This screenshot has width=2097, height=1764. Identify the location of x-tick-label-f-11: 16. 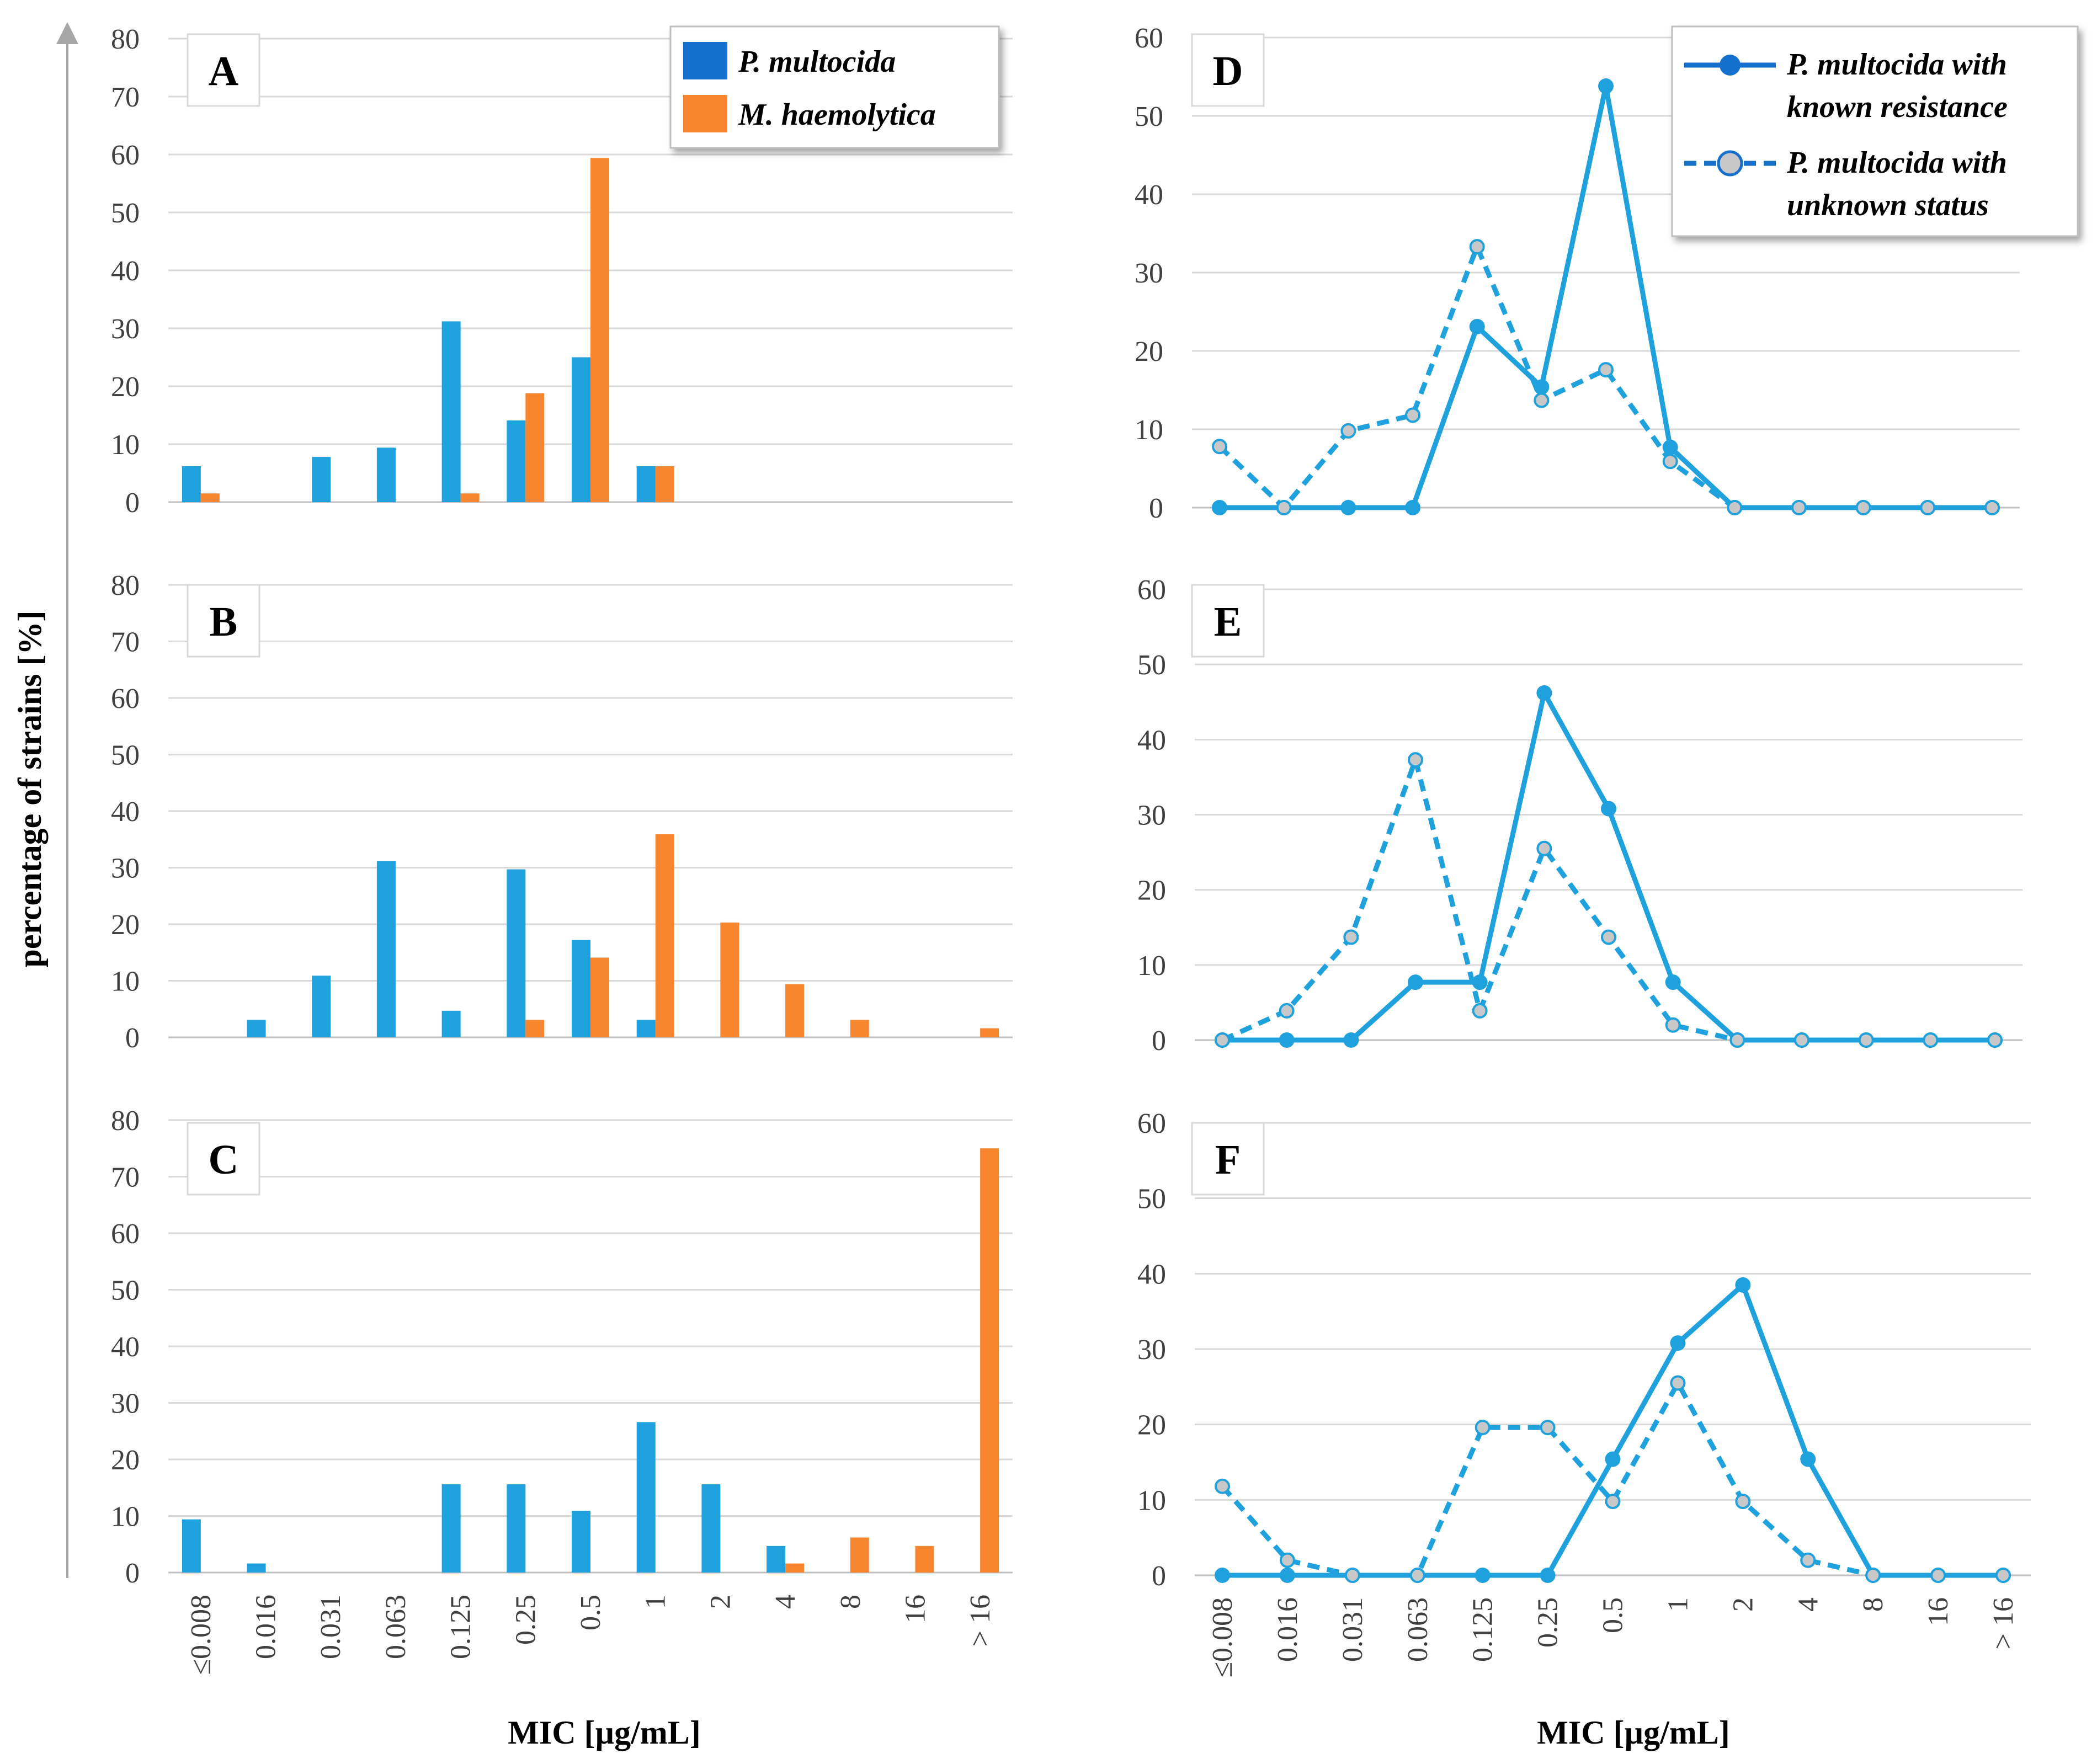
(1938, 1611).